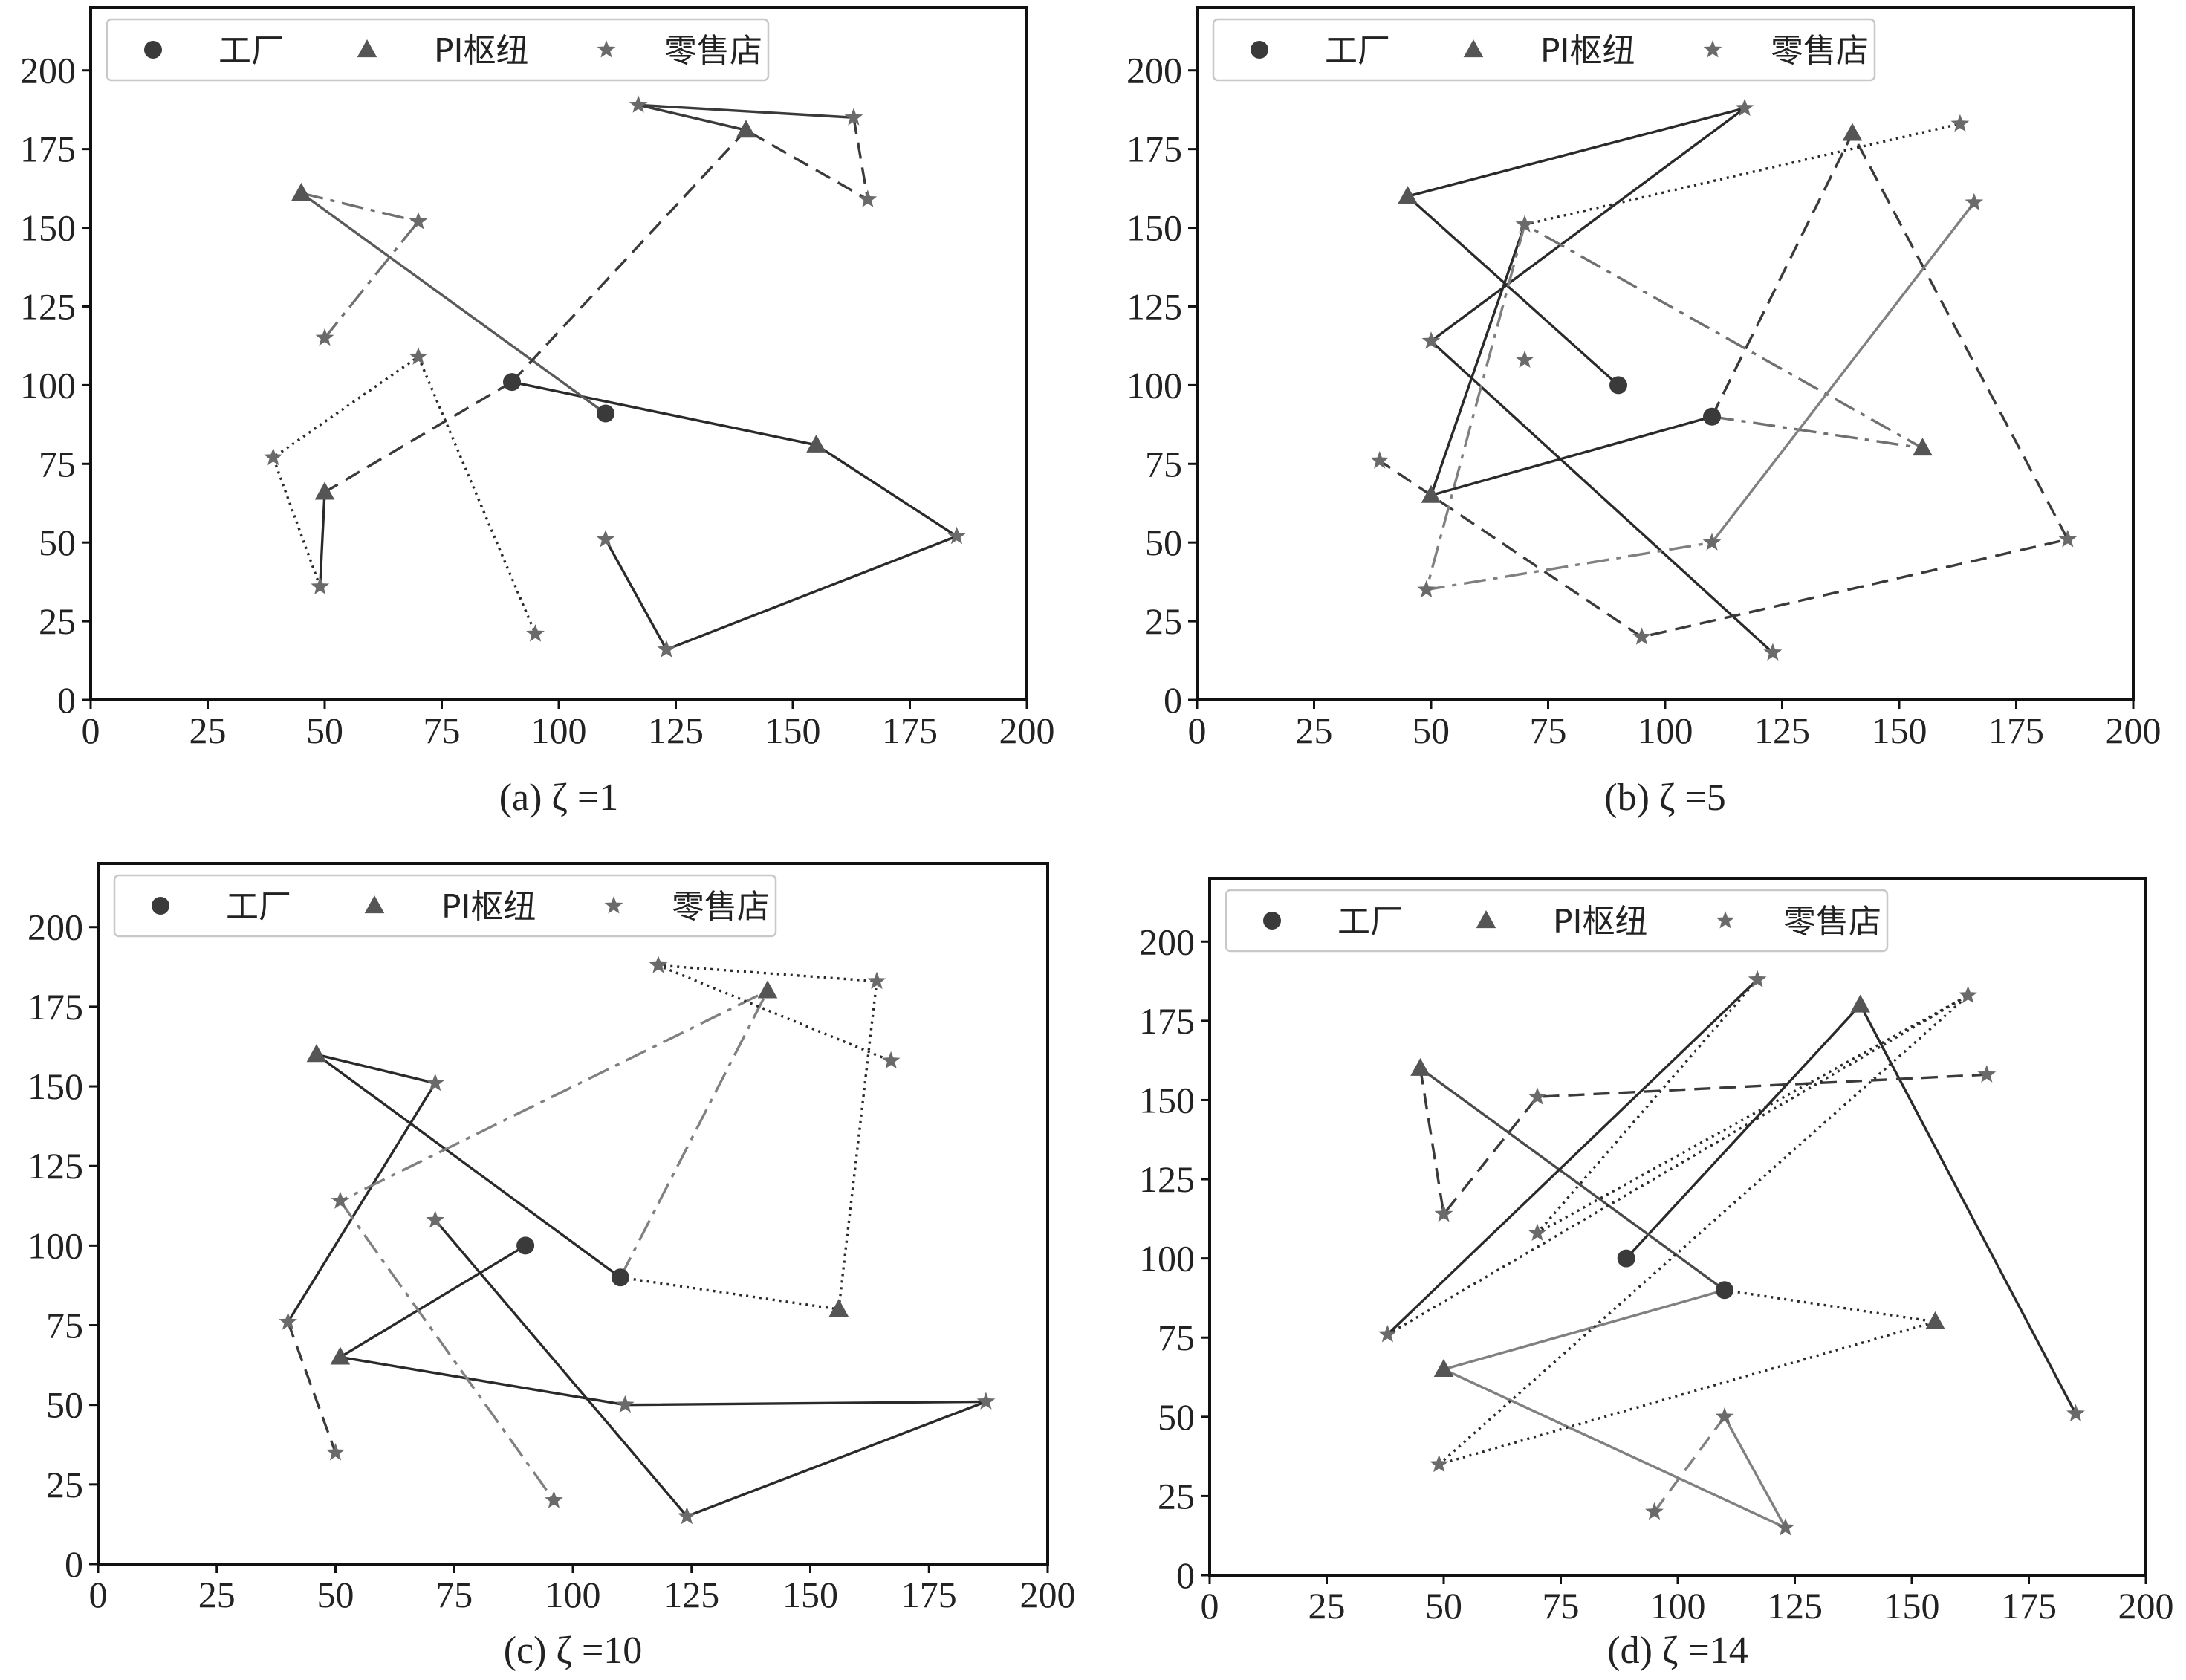 This screenshot has width=2186, height=1680. Describe the element at coordinates (573, 1651) in the screenshot. I see `panel-caption: (c) ζ =10` at that location.